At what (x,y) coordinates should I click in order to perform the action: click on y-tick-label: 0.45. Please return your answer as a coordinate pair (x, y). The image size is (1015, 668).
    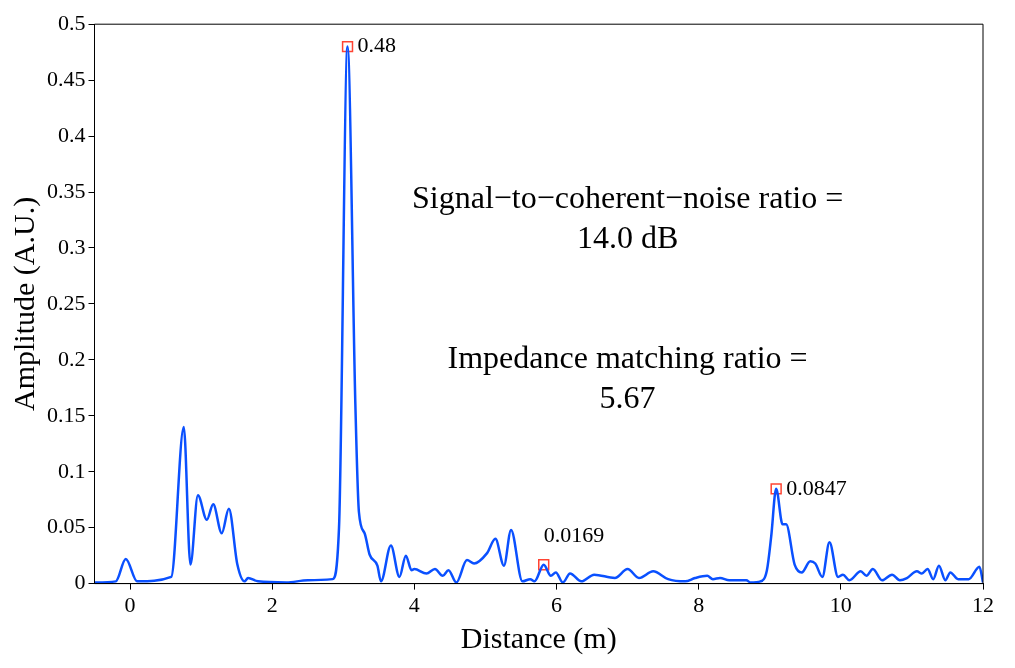
    Looking at the image, I should click on (66, 78).